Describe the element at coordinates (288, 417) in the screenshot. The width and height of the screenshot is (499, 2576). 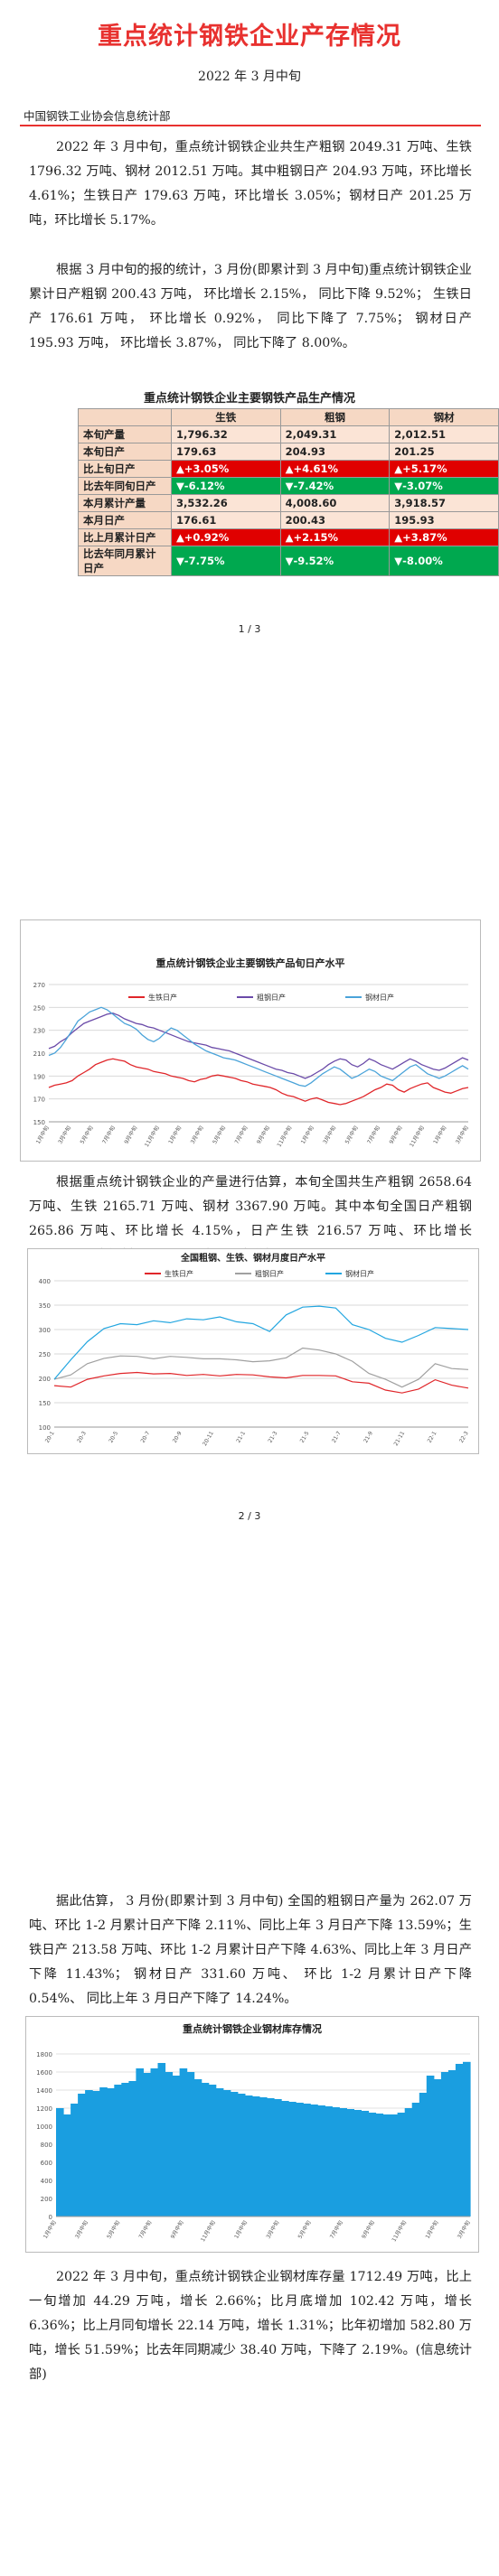
I see `table-header-row: 生铁 粗钢 钢材` at that location.